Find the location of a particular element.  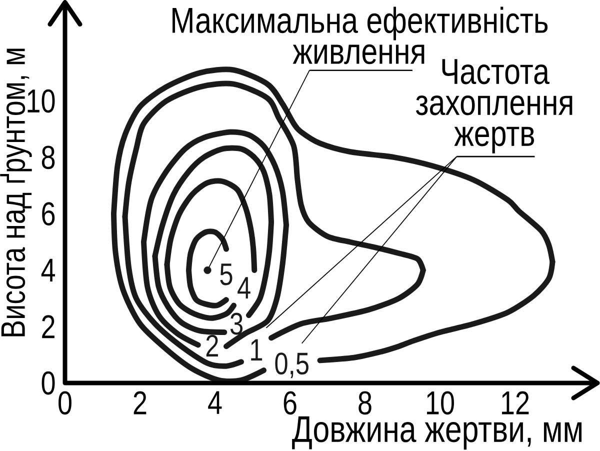

x-tick-label: 2 is located at coordinates (140, 402).